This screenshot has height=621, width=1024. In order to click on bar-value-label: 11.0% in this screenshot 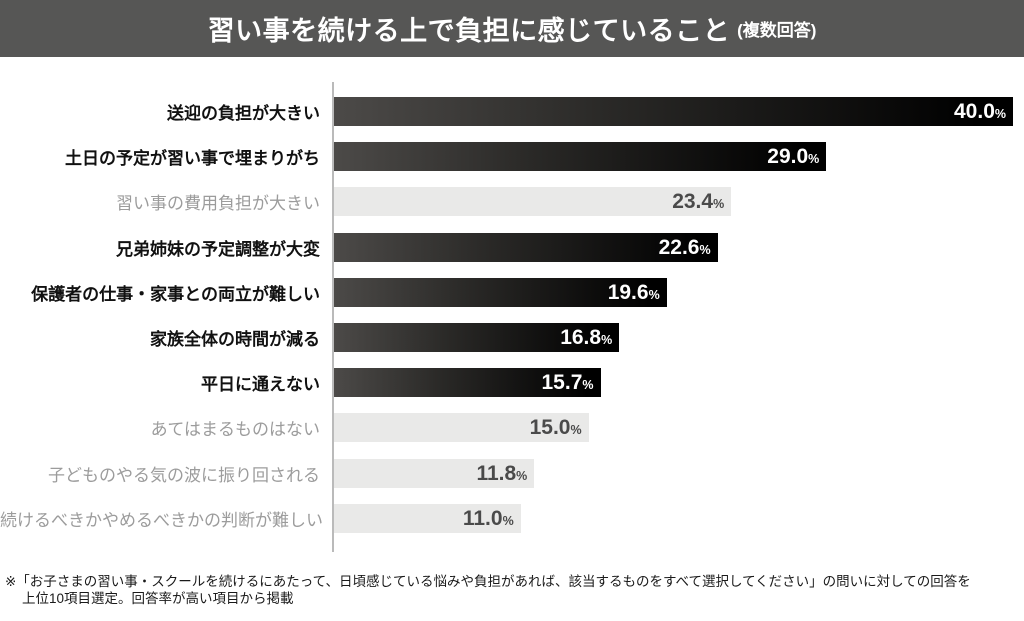, I will do `click(492, 518)`.